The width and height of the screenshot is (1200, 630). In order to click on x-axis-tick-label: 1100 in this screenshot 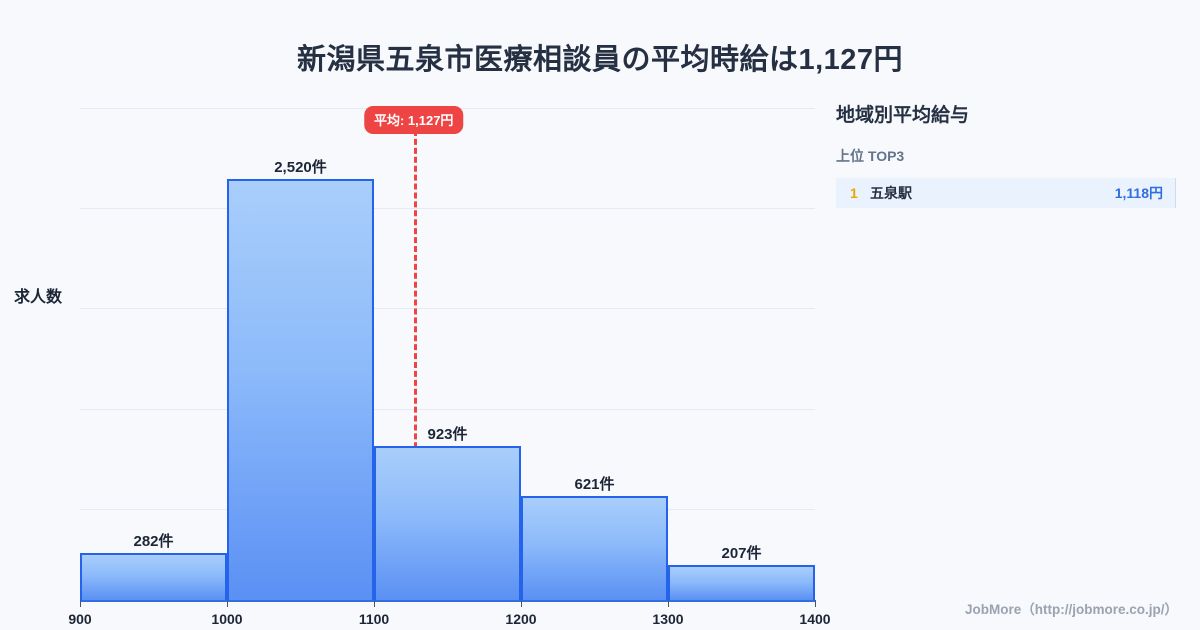, I will do `click(374, 619)`.